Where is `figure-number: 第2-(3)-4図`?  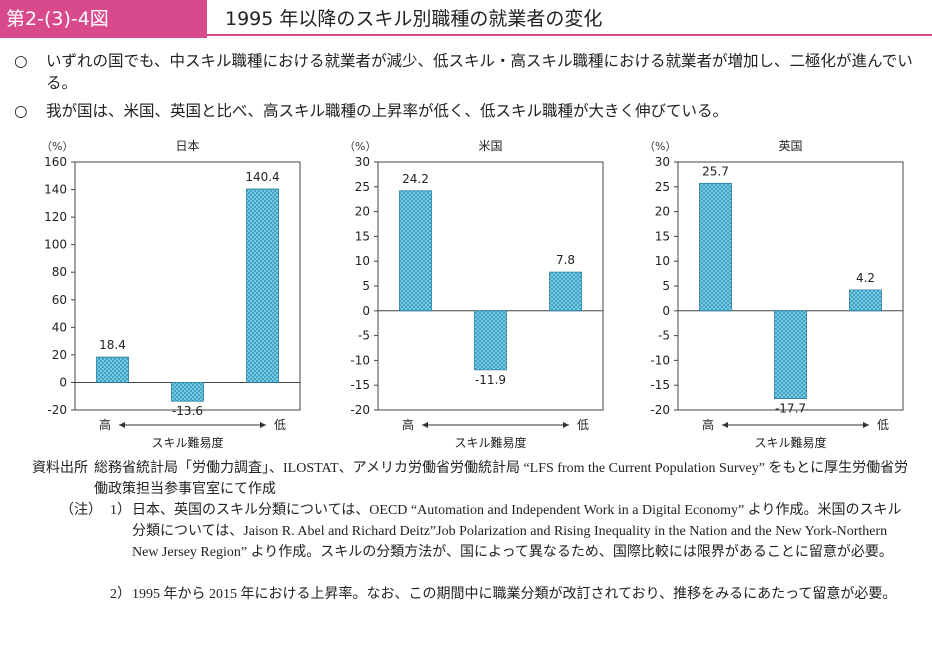 figure-number: 第2-(3)-4図 is located at coordinates (103, 19).